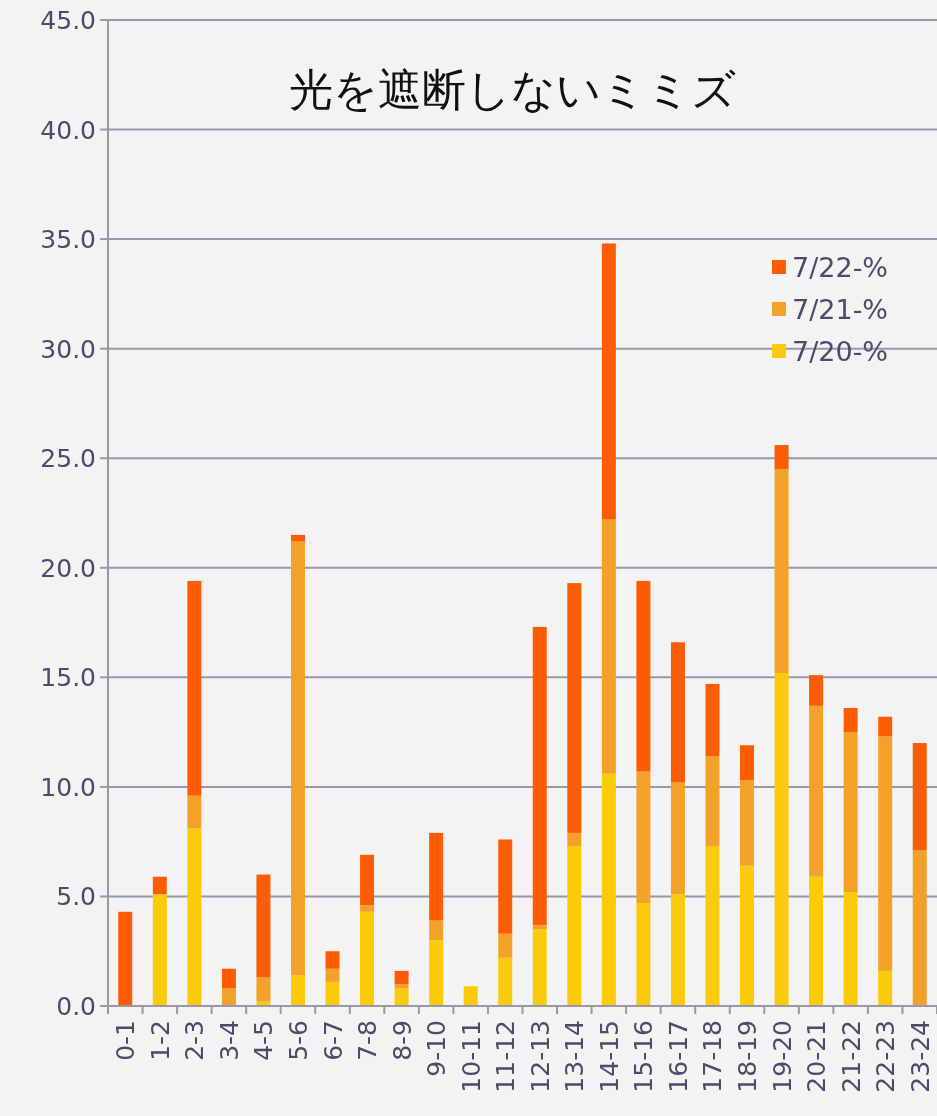  Describe the element at coordinates (68, 568) in the screenshot. I see `y-tick-label: 20.0` at that location.